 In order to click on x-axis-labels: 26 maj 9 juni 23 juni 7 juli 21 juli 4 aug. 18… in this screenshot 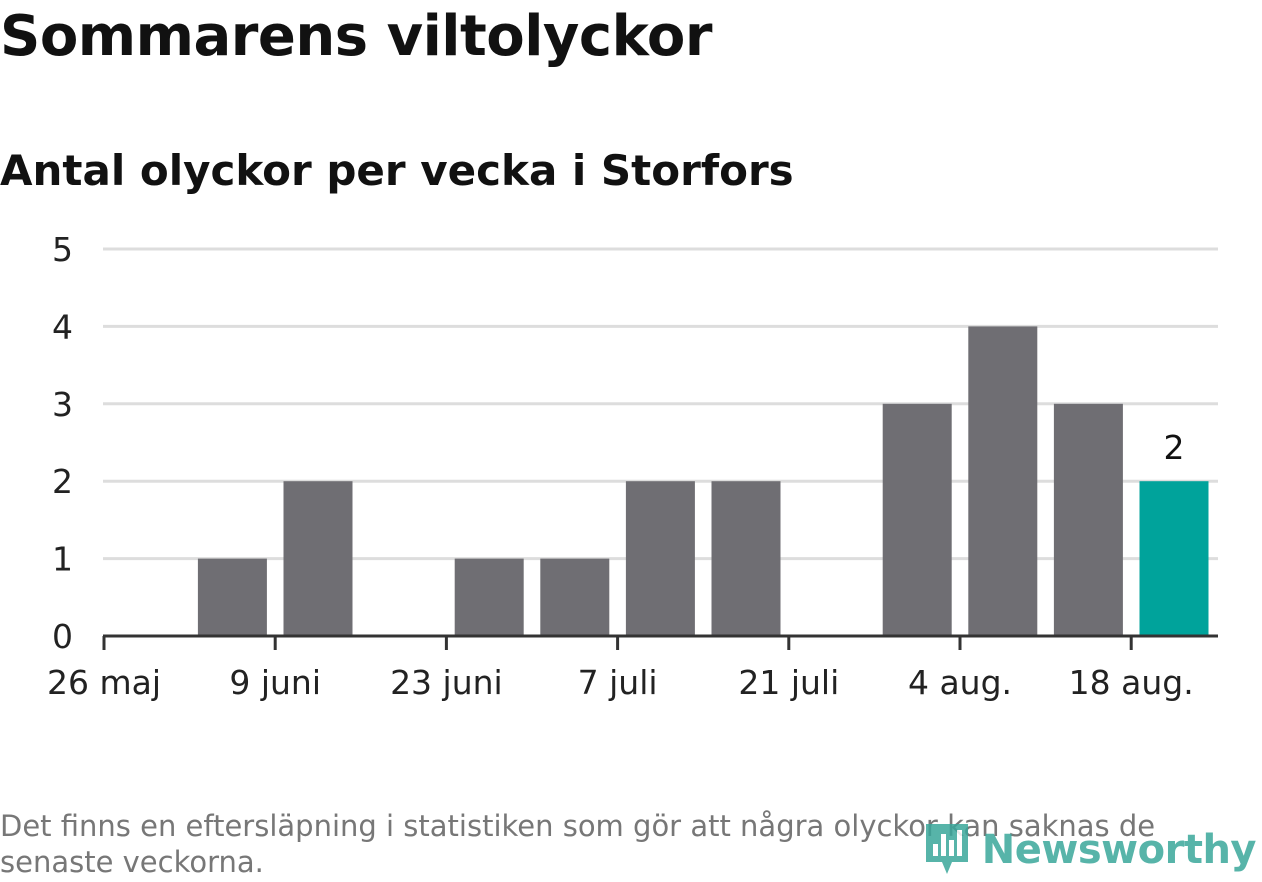, I will do `click(620, 682)`.